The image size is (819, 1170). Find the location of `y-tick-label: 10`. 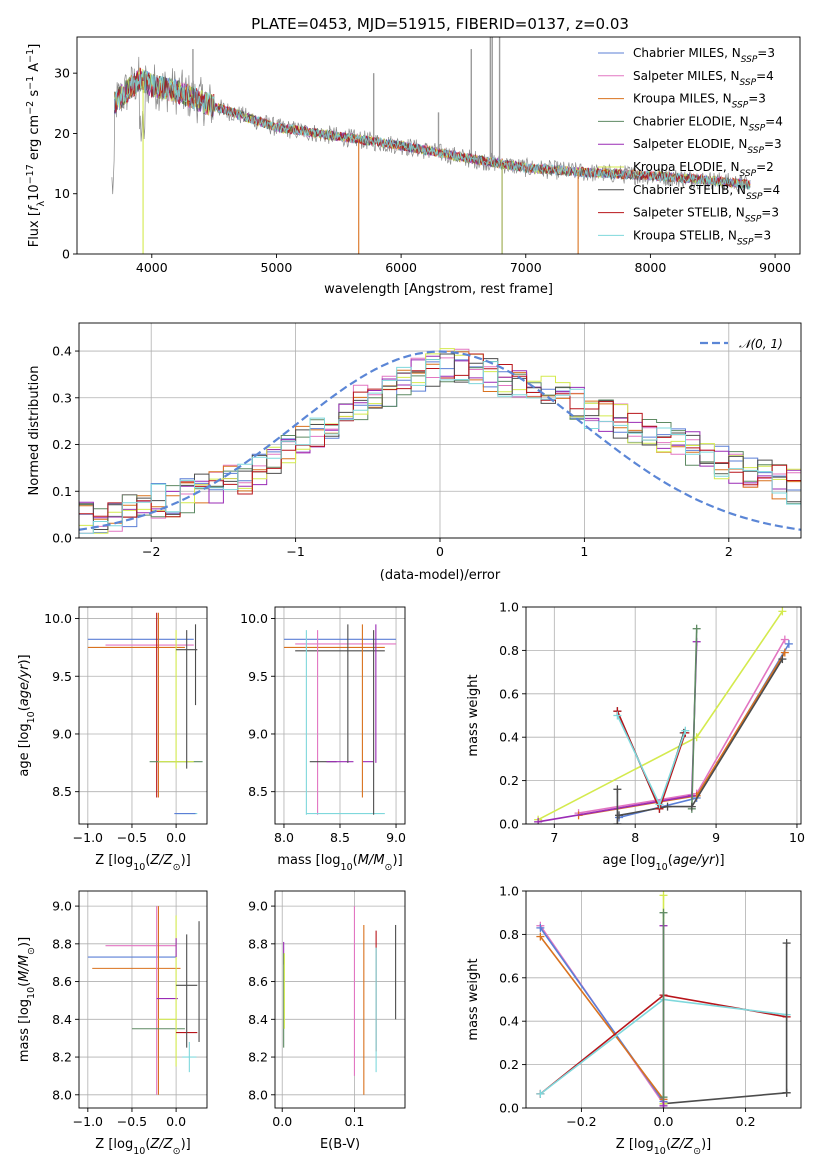

y-tick-label: 10 is located at coordinates (62, 193).